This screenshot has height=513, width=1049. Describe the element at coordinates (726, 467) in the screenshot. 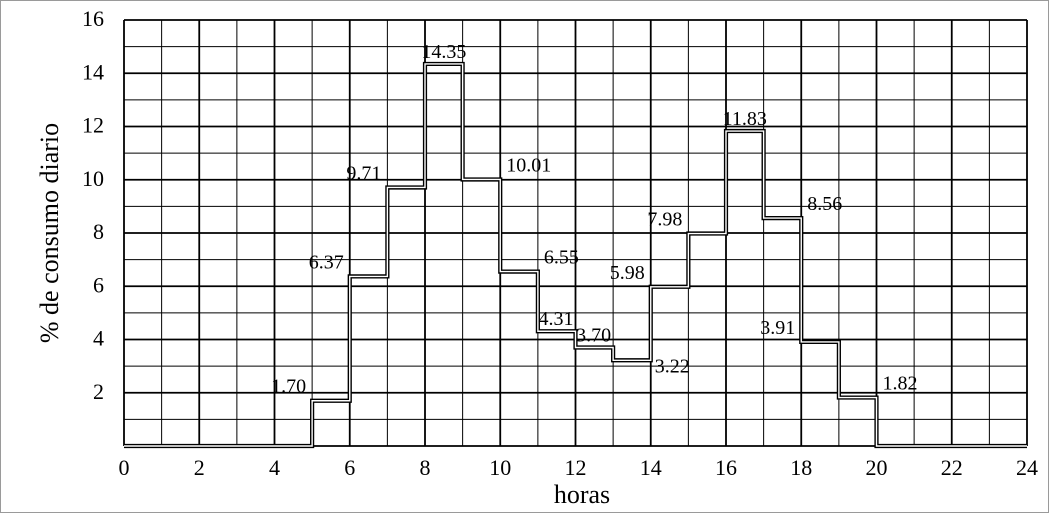

I see `x-tick-label: 16` at that location.